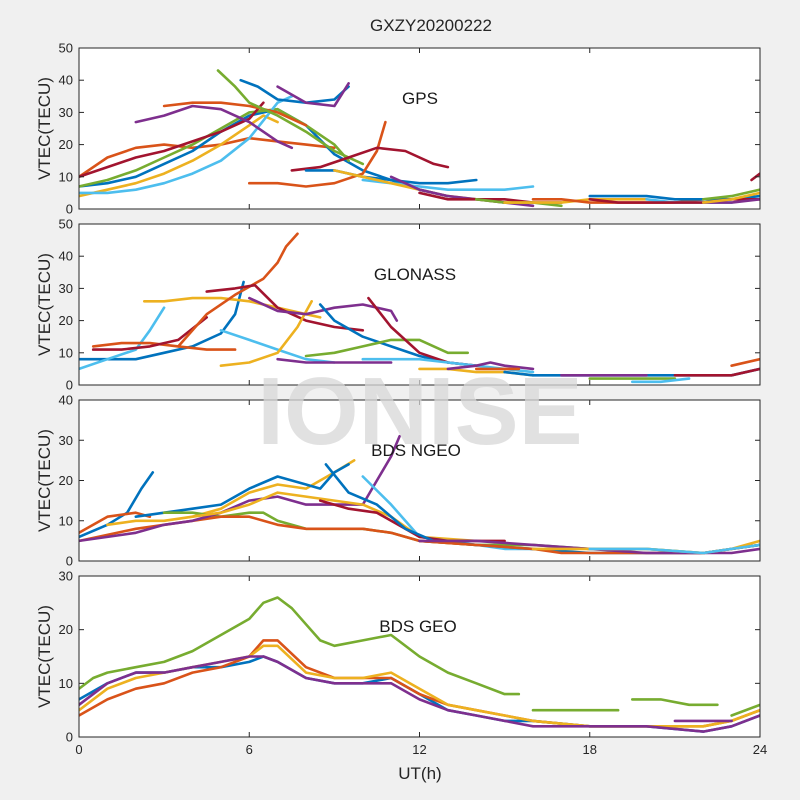 The image size is (800, 800). I want to click on x-tick-label: 6, so click(249, 749).